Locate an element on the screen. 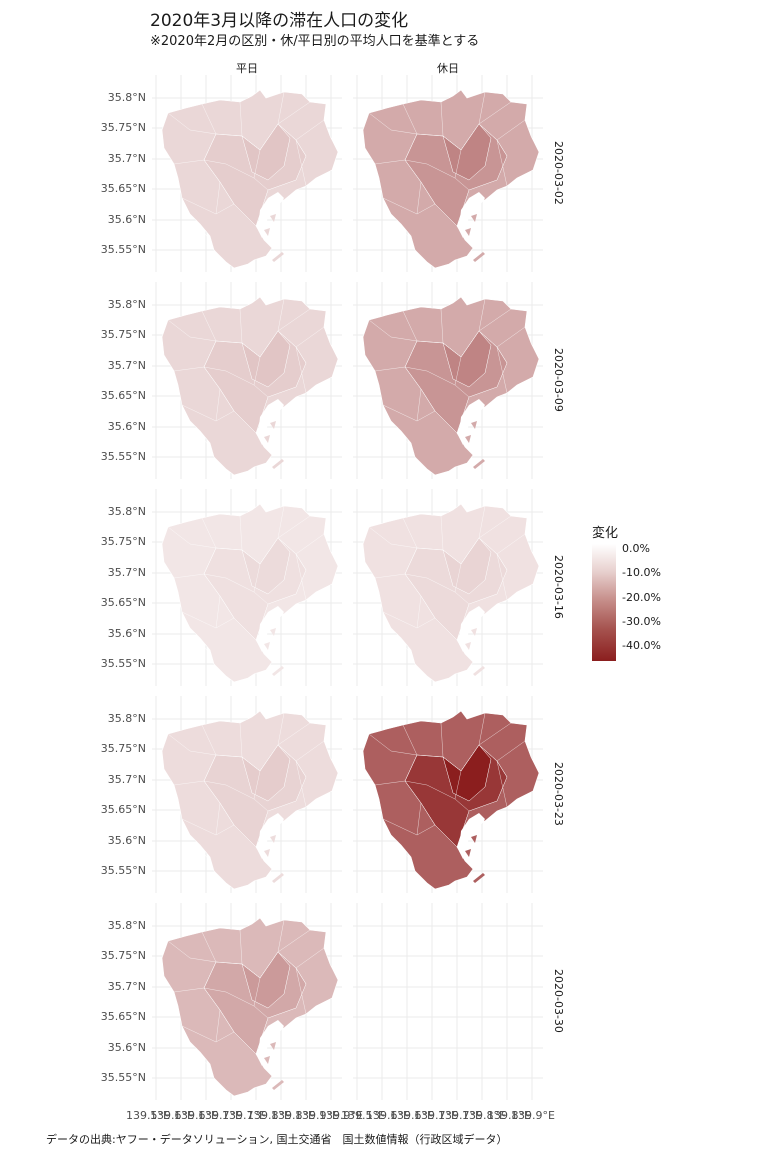 This screenshot has height=1152, width=768. y-tick-label: 35.65°N is located at coordinates (123, 1016).